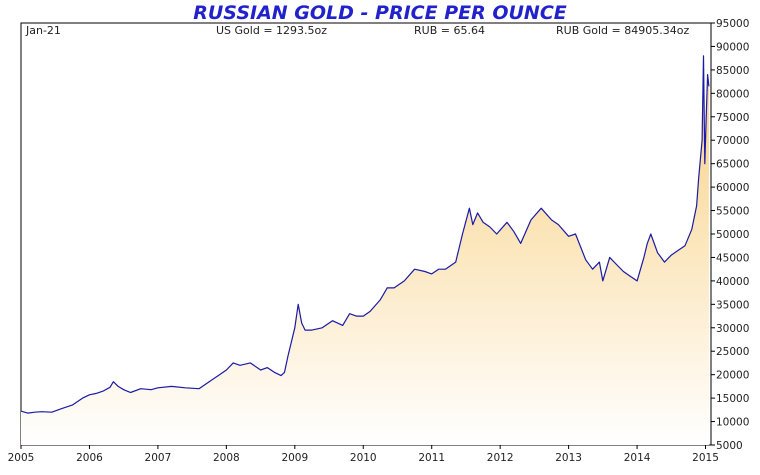 Image resolution: width=760 pixels, height=475 pixels. Describe the element at coordinates (622, 30) in the screenshot. I see `info-rub-gold: RUB Gold = 84905.34oz` at that location.